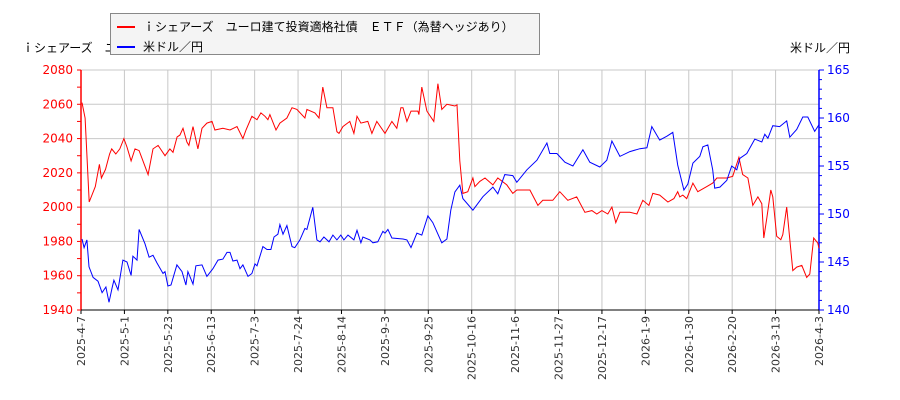 Image resolution: width=900 pixels, height=400 pixels. Describe the element at coordinates (57, 276) in the screenshot. I see `left-tick-label: 1960` at that location.